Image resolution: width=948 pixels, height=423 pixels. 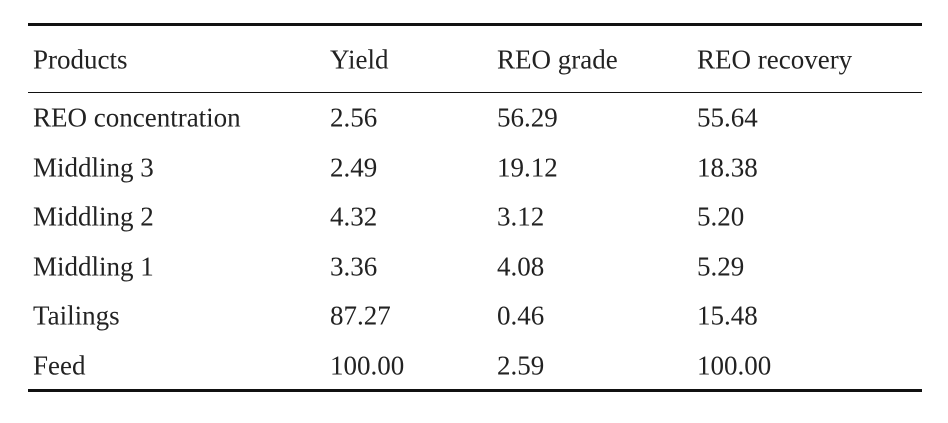 What do you see at coordinates (557, 59) in the screenshot?
I see `header-cell: REO grade` at bounding box center [557, 59].